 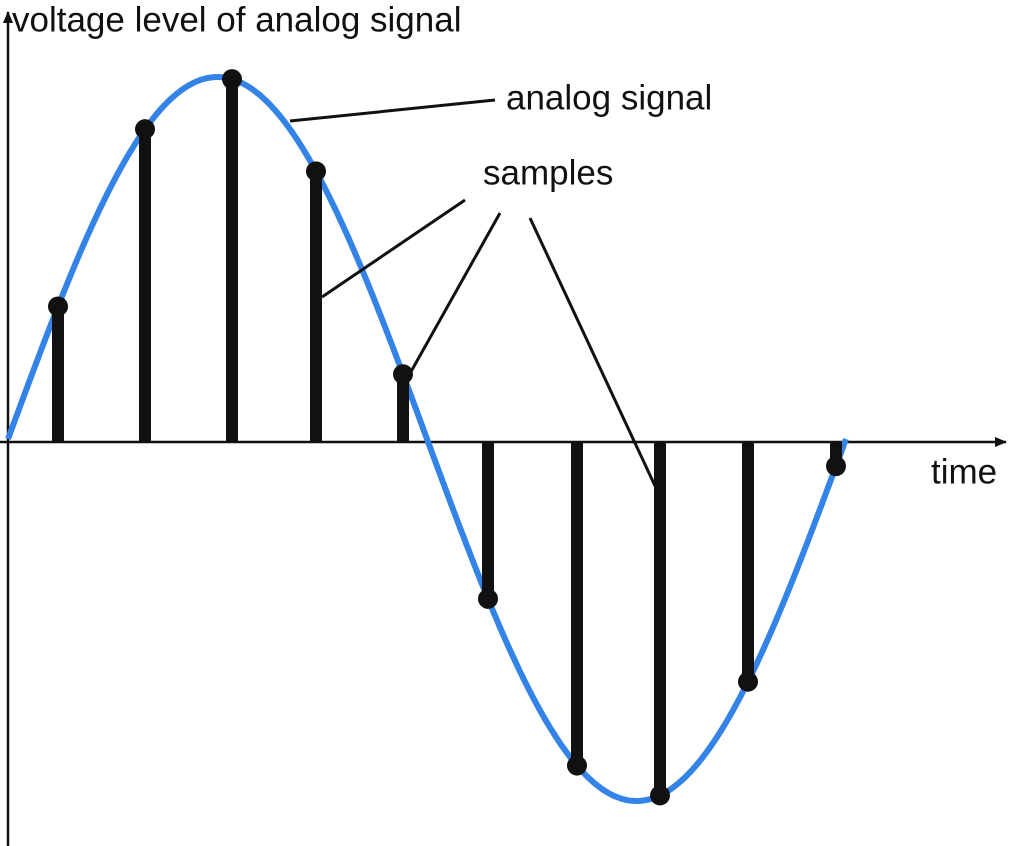 I want to click on x-axis-label: time, so click(x=964, y=471).